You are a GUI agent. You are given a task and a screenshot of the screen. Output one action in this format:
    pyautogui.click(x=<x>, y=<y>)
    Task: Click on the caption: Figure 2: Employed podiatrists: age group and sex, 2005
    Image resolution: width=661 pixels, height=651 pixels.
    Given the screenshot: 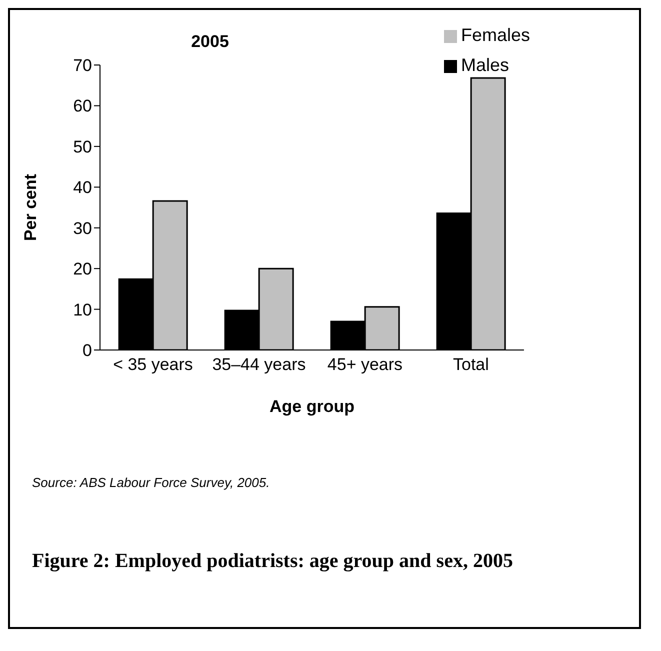 What is the action you would take?
    pyautogui.click(x=273, y=561)
    